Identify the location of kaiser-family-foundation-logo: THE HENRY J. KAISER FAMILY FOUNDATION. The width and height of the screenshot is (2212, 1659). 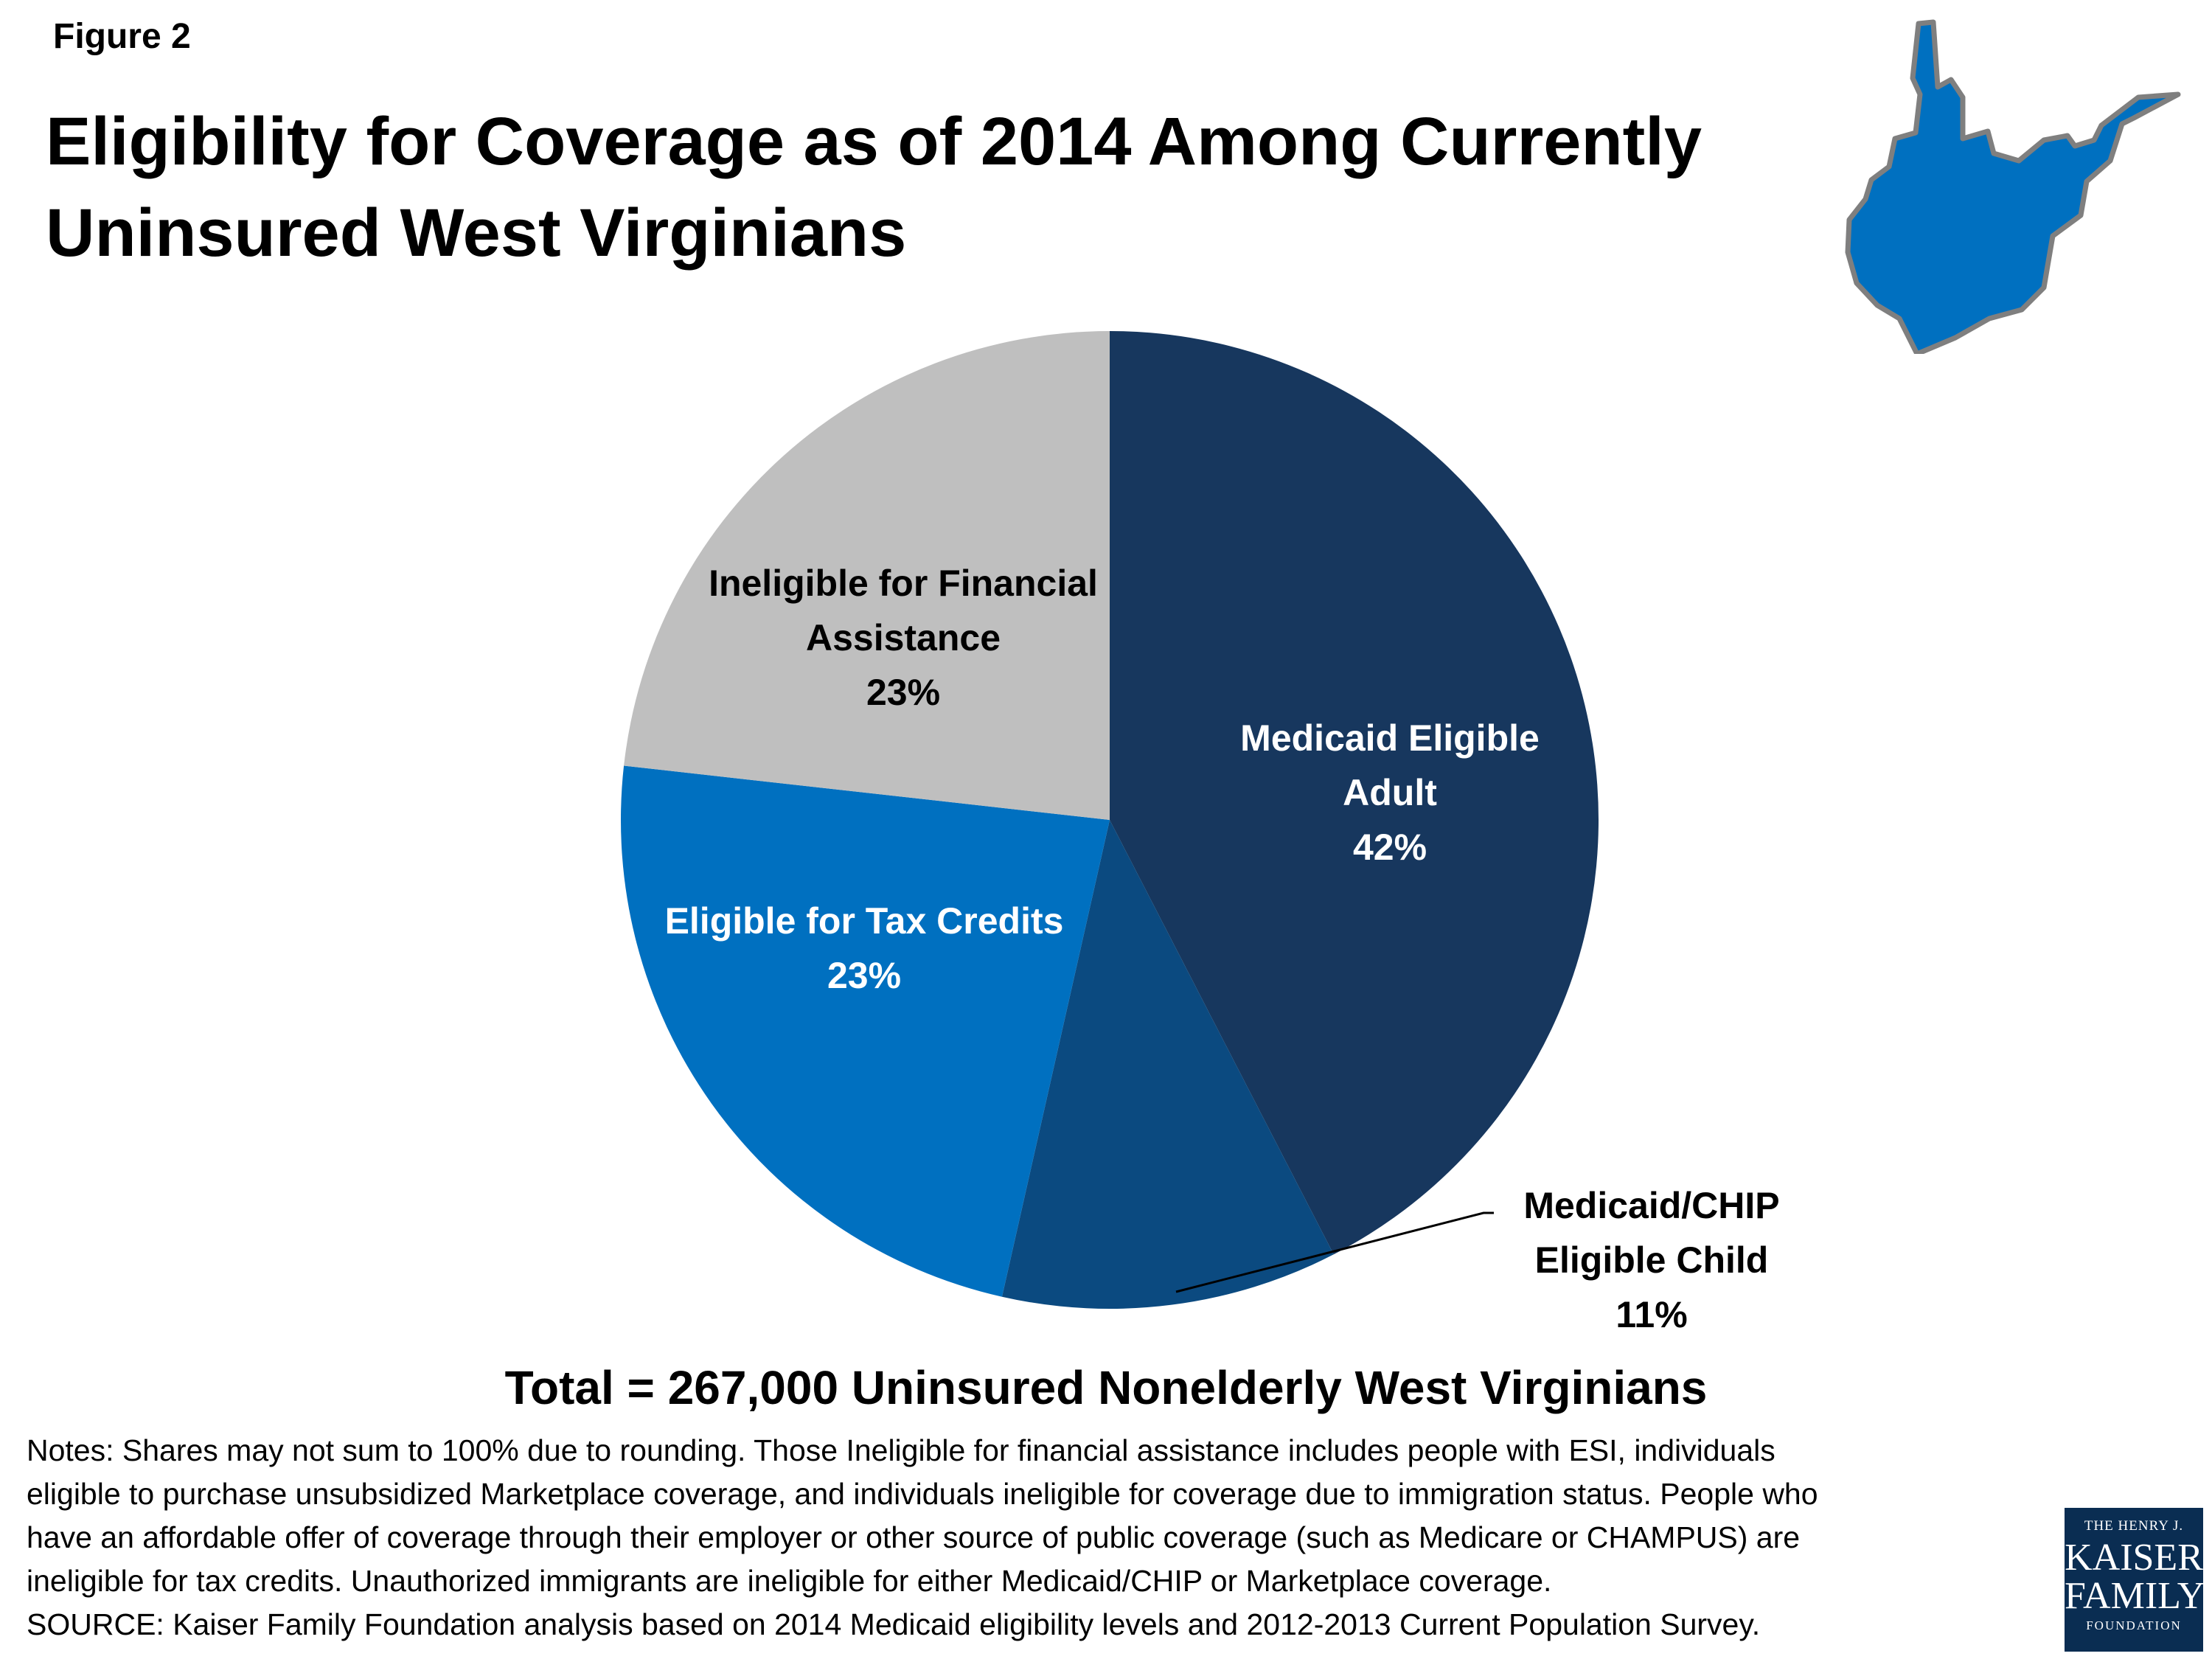
(2135, 1580).